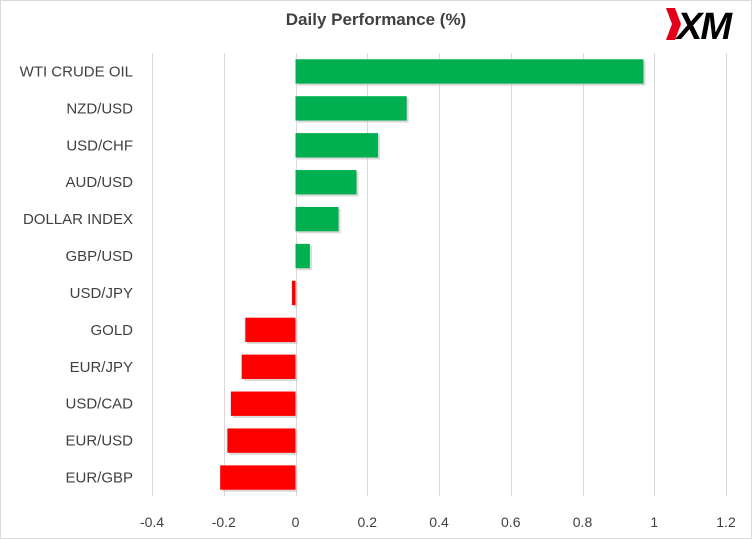 Image resolution: width=752 pixels, height=539 pixels. What do you see at coordinates (111, 330) in the screenshot?
I see `category-label: GOLD` at bounding box center [111, 330].